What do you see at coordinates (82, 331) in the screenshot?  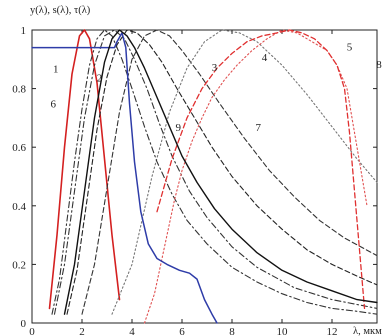 I see `x-tick-label: 2` at bounding box center [82, 331].